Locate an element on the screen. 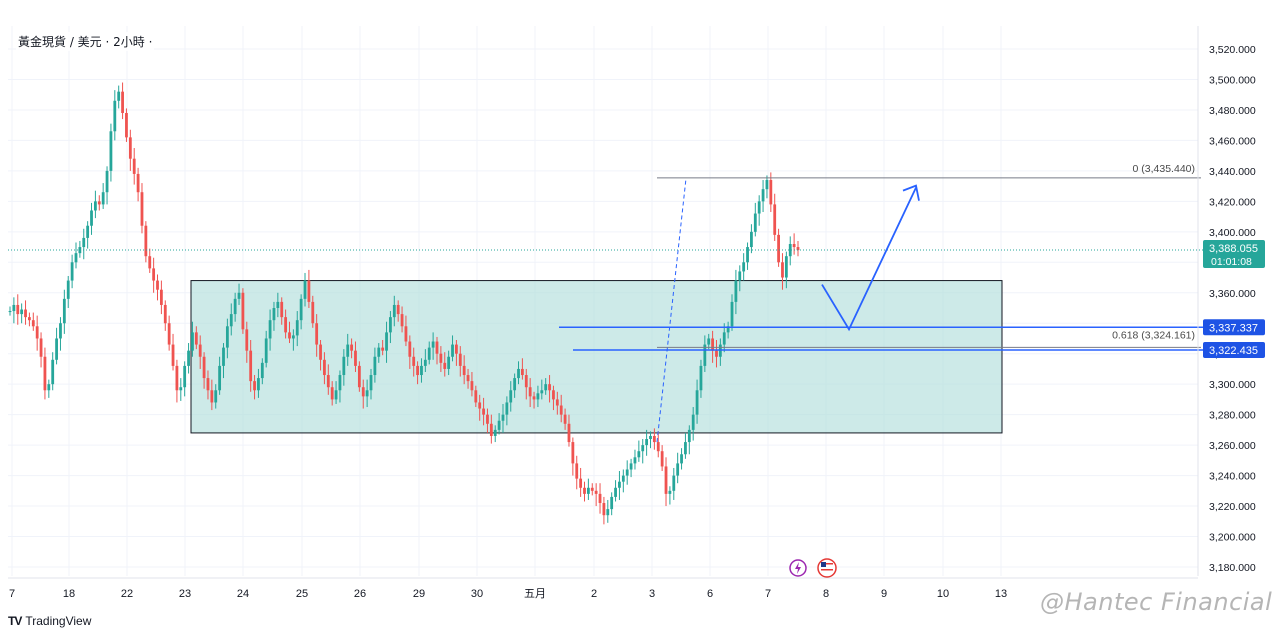  projection-path is located at coordinates (869, 259).